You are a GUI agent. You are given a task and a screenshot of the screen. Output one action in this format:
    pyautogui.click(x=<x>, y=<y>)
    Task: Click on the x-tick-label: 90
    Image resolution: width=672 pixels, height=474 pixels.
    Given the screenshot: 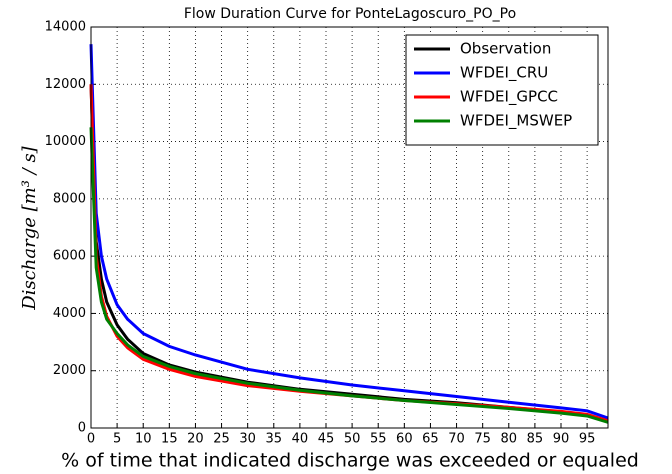 What is the action you would take?
    pyautogui.click(x=561, y=439)
    